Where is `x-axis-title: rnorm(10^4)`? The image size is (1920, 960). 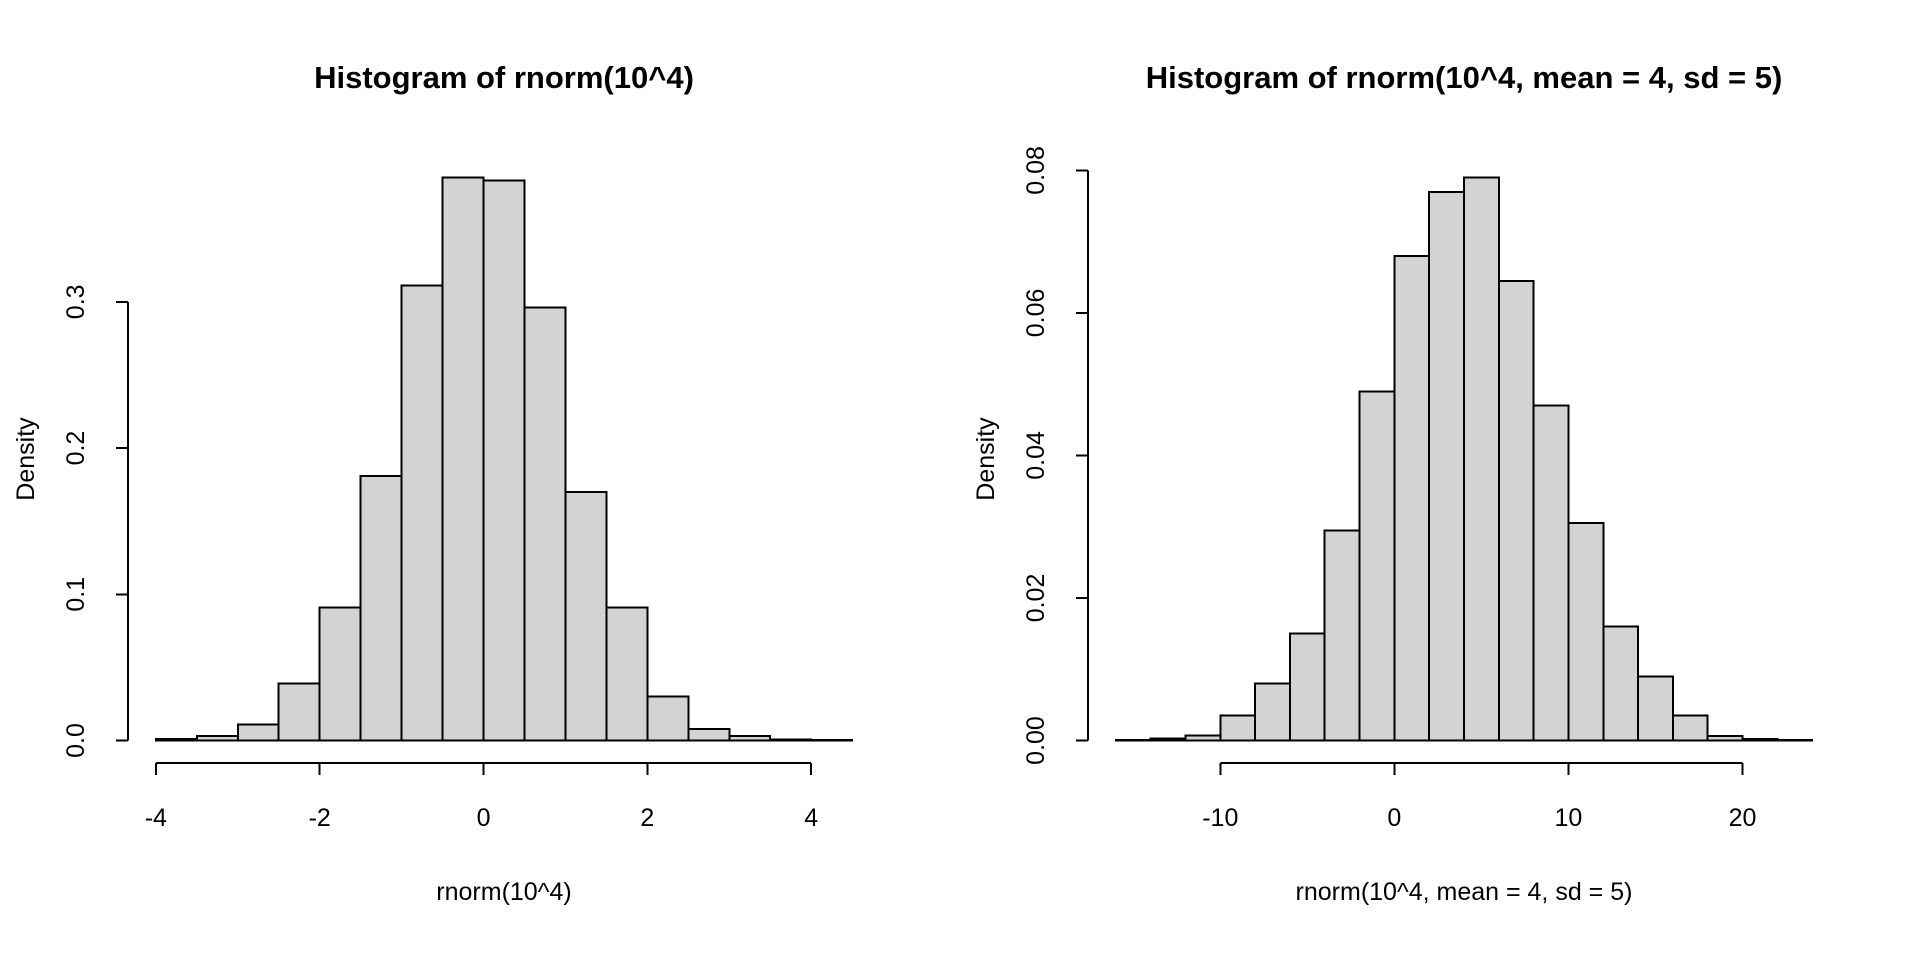 x-axis-title: rnorm(10^4) is located at coordinates (503, 892).